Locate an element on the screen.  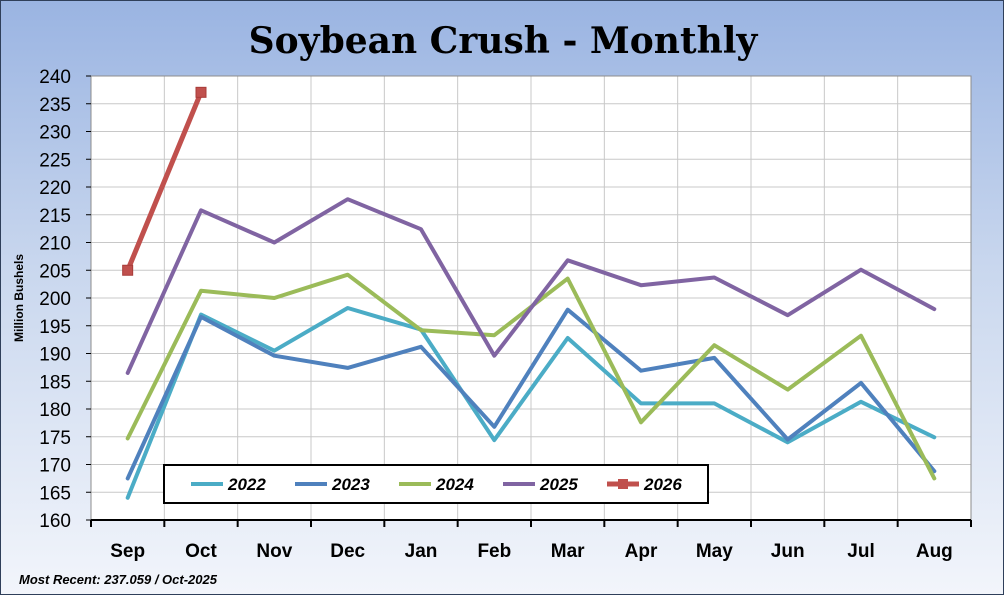
y-tick-label: 195 is located at coordinates (55, 327).